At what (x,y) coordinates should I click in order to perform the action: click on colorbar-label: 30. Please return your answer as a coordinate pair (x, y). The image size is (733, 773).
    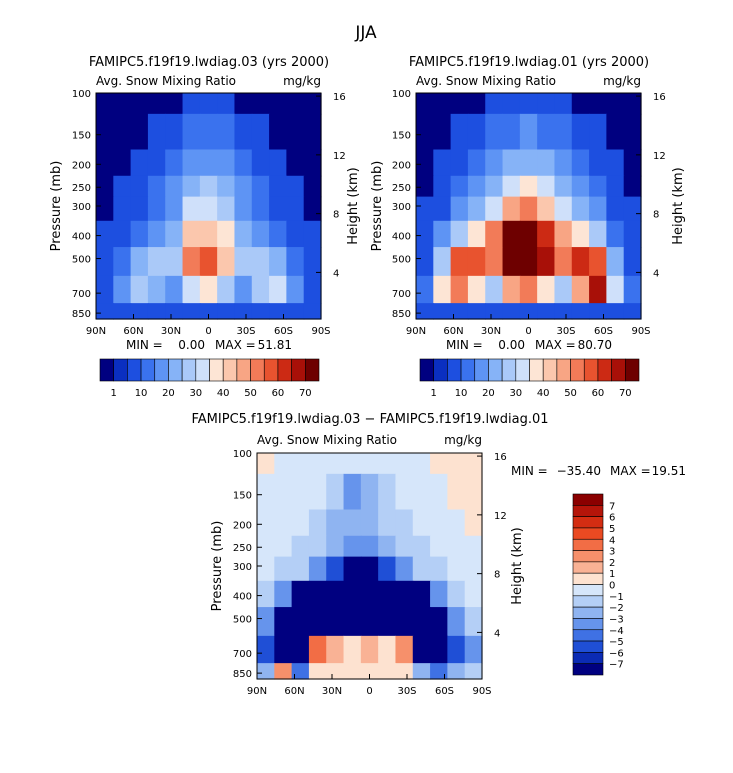
    Looking at the image, I should click on (195, 393).